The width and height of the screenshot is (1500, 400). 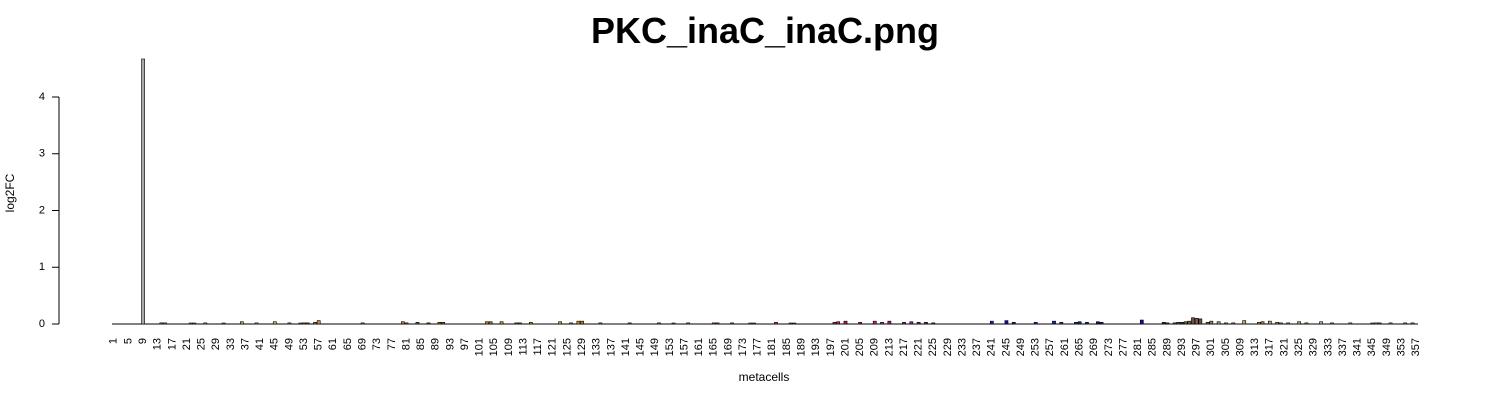 What do you see at coordinates (889, 347) in the screenshot?
I see `x-tick-label: 213` at bounding box center [889, 347].